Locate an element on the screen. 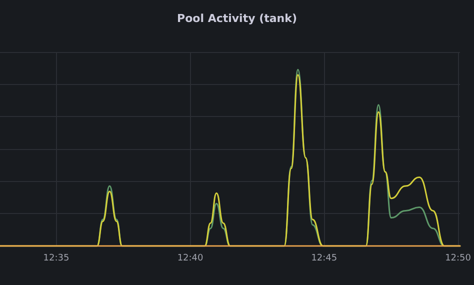 The width and height of the screenshot is (474, 285). chart-title: Pool Activity (tank) is located at coordinates (237, 18).